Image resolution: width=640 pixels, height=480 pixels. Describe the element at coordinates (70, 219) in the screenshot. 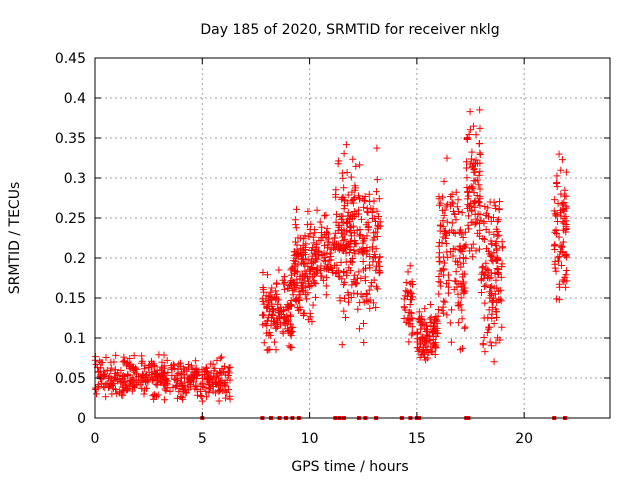

I see `y-tick-label: 0.25` at that location.